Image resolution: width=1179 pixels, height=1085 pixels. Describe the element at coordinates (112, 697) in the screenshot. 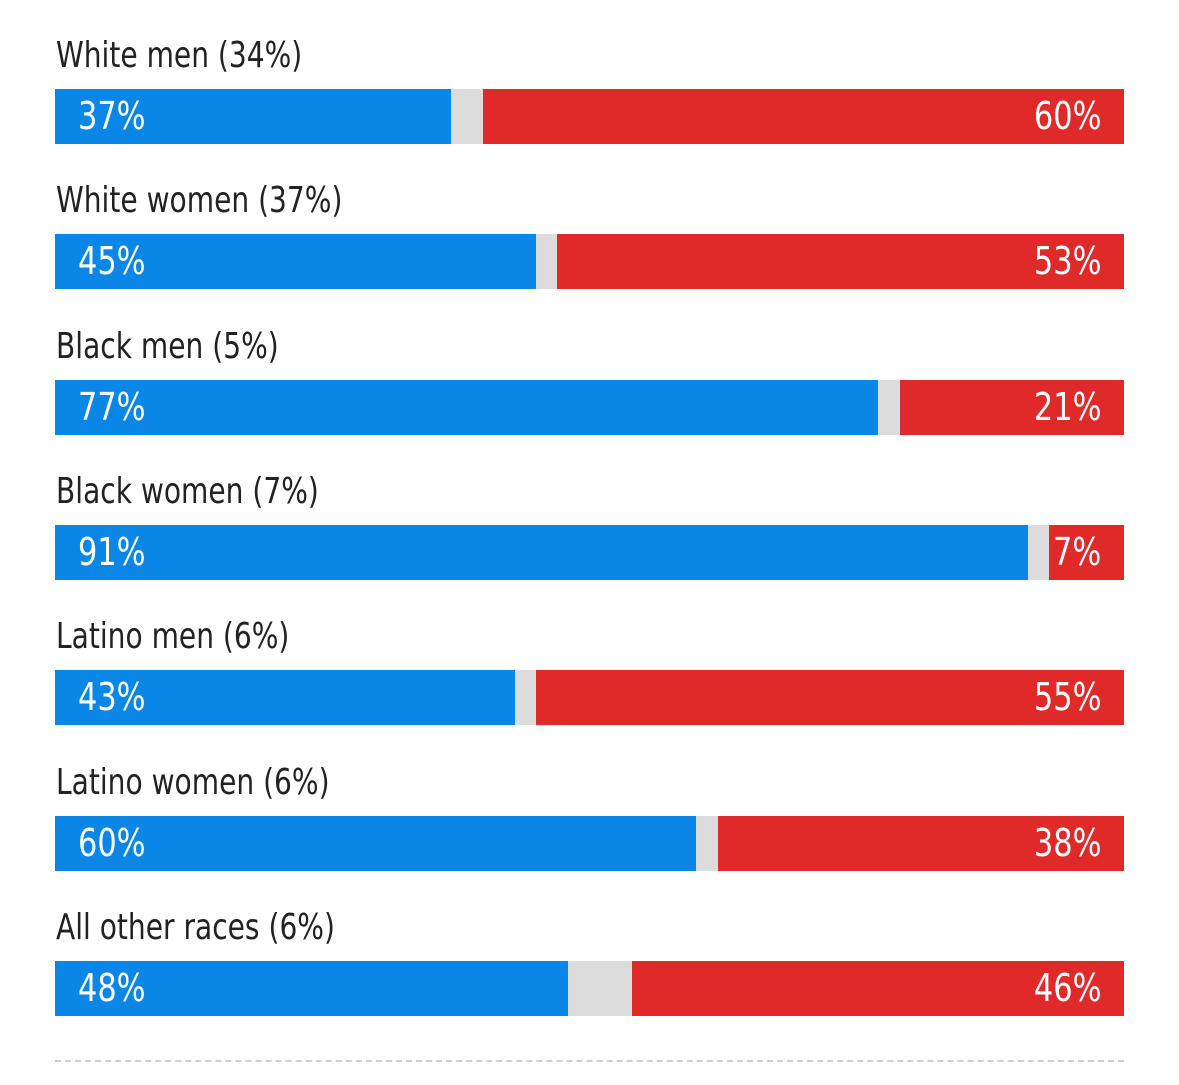

I see `data-label-dem: 43%` at that location.